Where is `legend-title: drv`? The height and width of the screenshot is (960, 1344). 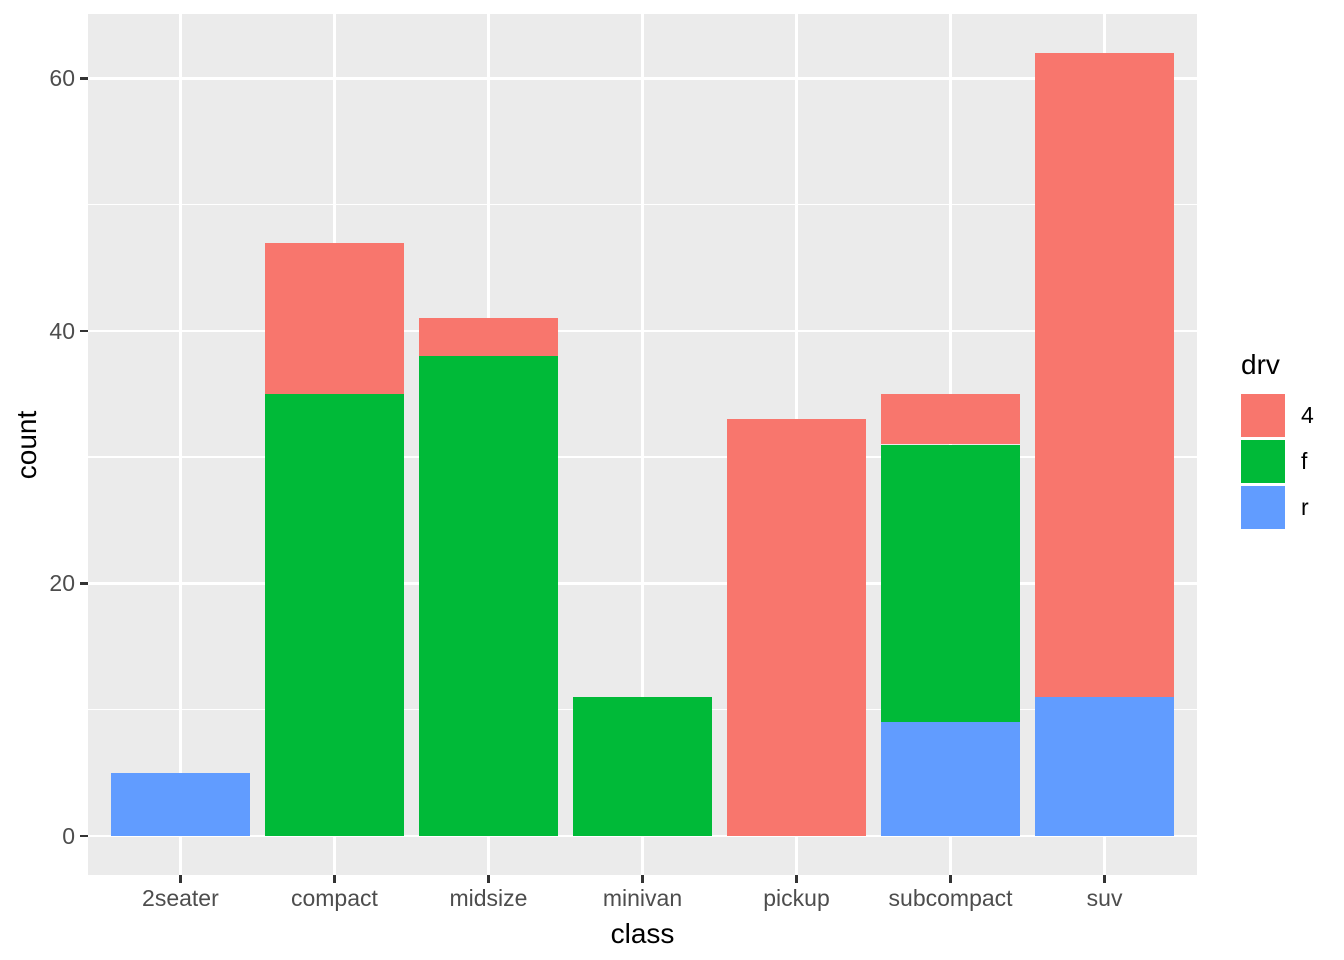
legend-title: drv is located at coordinates (1260, 364).